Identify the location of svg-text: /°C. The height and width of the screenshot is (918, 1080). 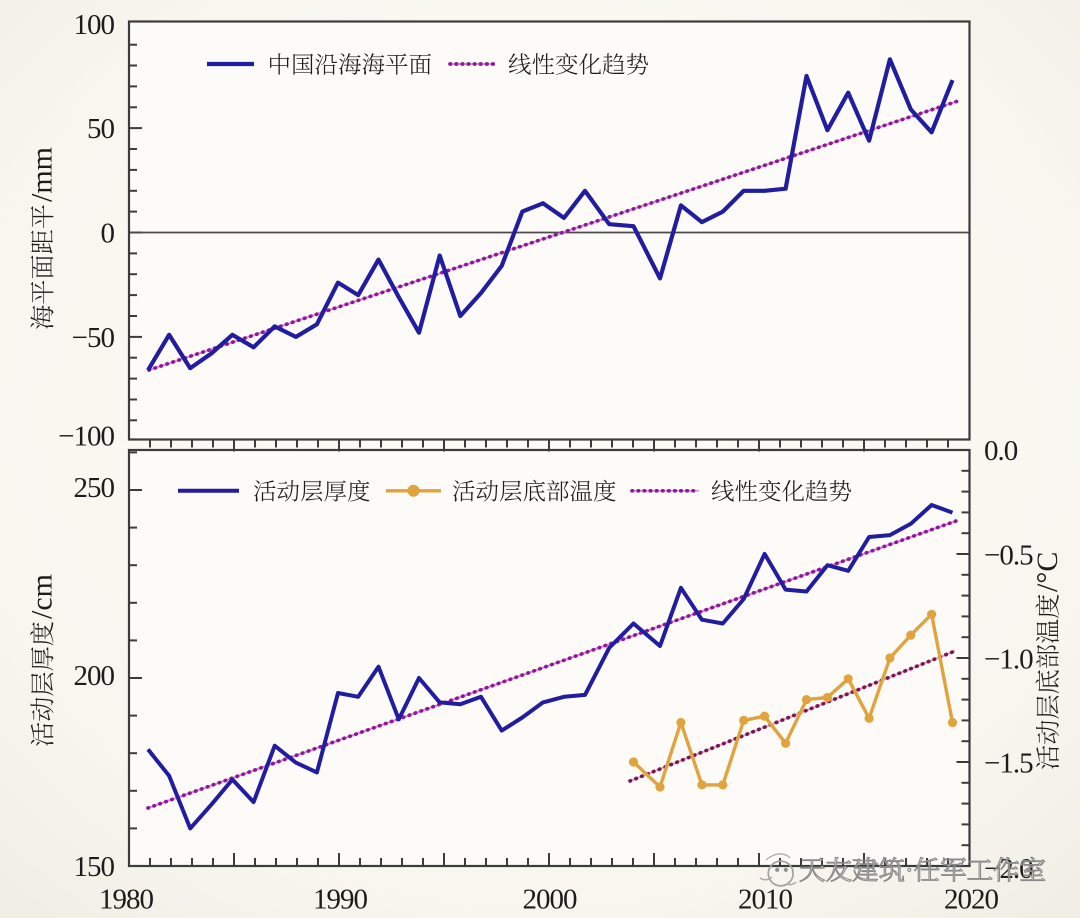
(1047, 572).